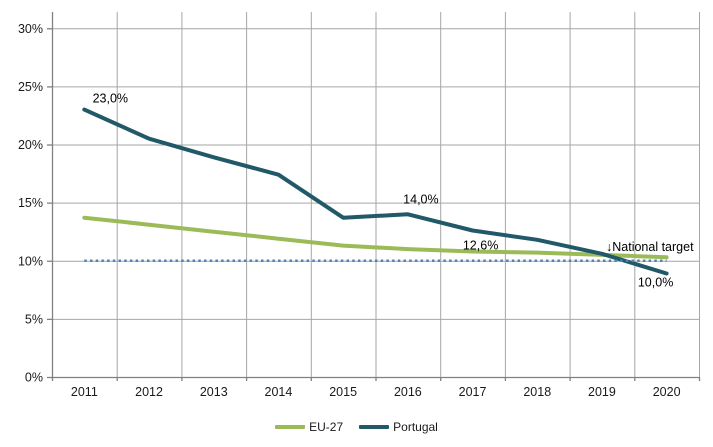 The width and height of the screenshot is (713, 447). Describe the element at coordinates (30, 261) in the screenshot. I see `svg-text: 10%` at that location.